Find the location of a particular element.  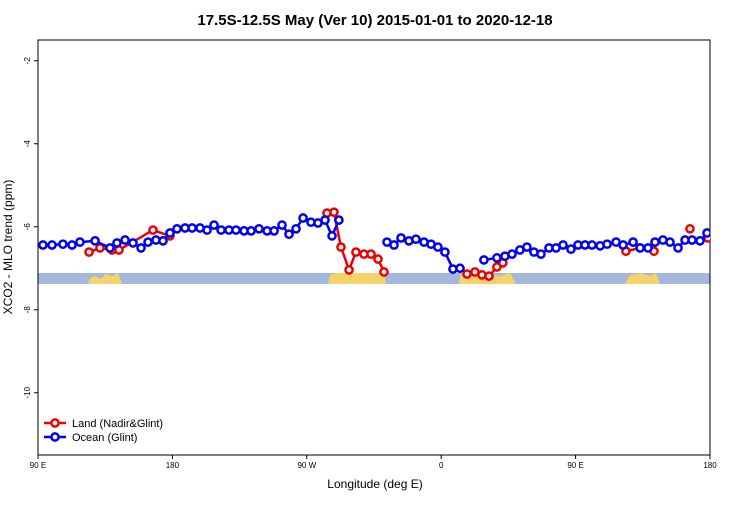

legend-label: Ocean (Glint) is located at coordinates (104, 438).